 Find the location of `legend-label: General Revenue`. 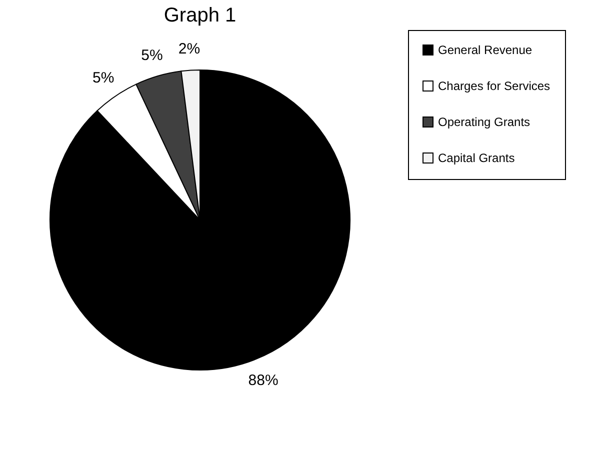

legend-label: General Revenue is located at coordinates (485, 50).